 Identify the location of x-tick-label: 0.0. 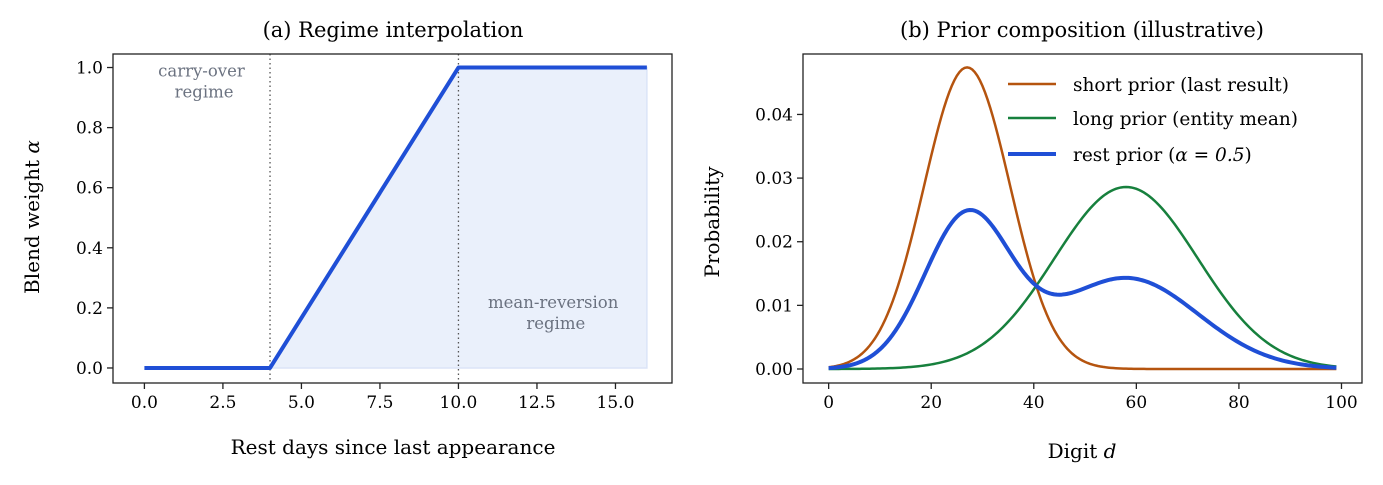
(144, 403).